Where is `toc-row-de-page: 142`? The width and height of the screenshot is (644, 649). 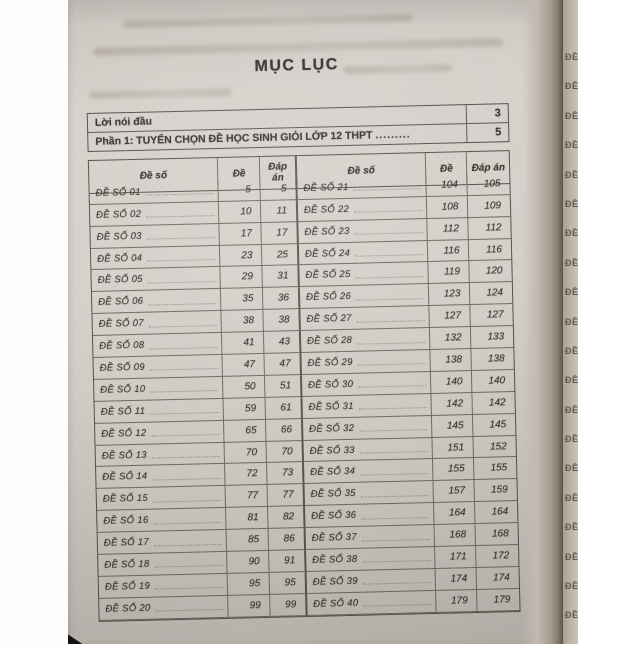 toc-row-de-page: 142 is located at coordinates (452, 404).